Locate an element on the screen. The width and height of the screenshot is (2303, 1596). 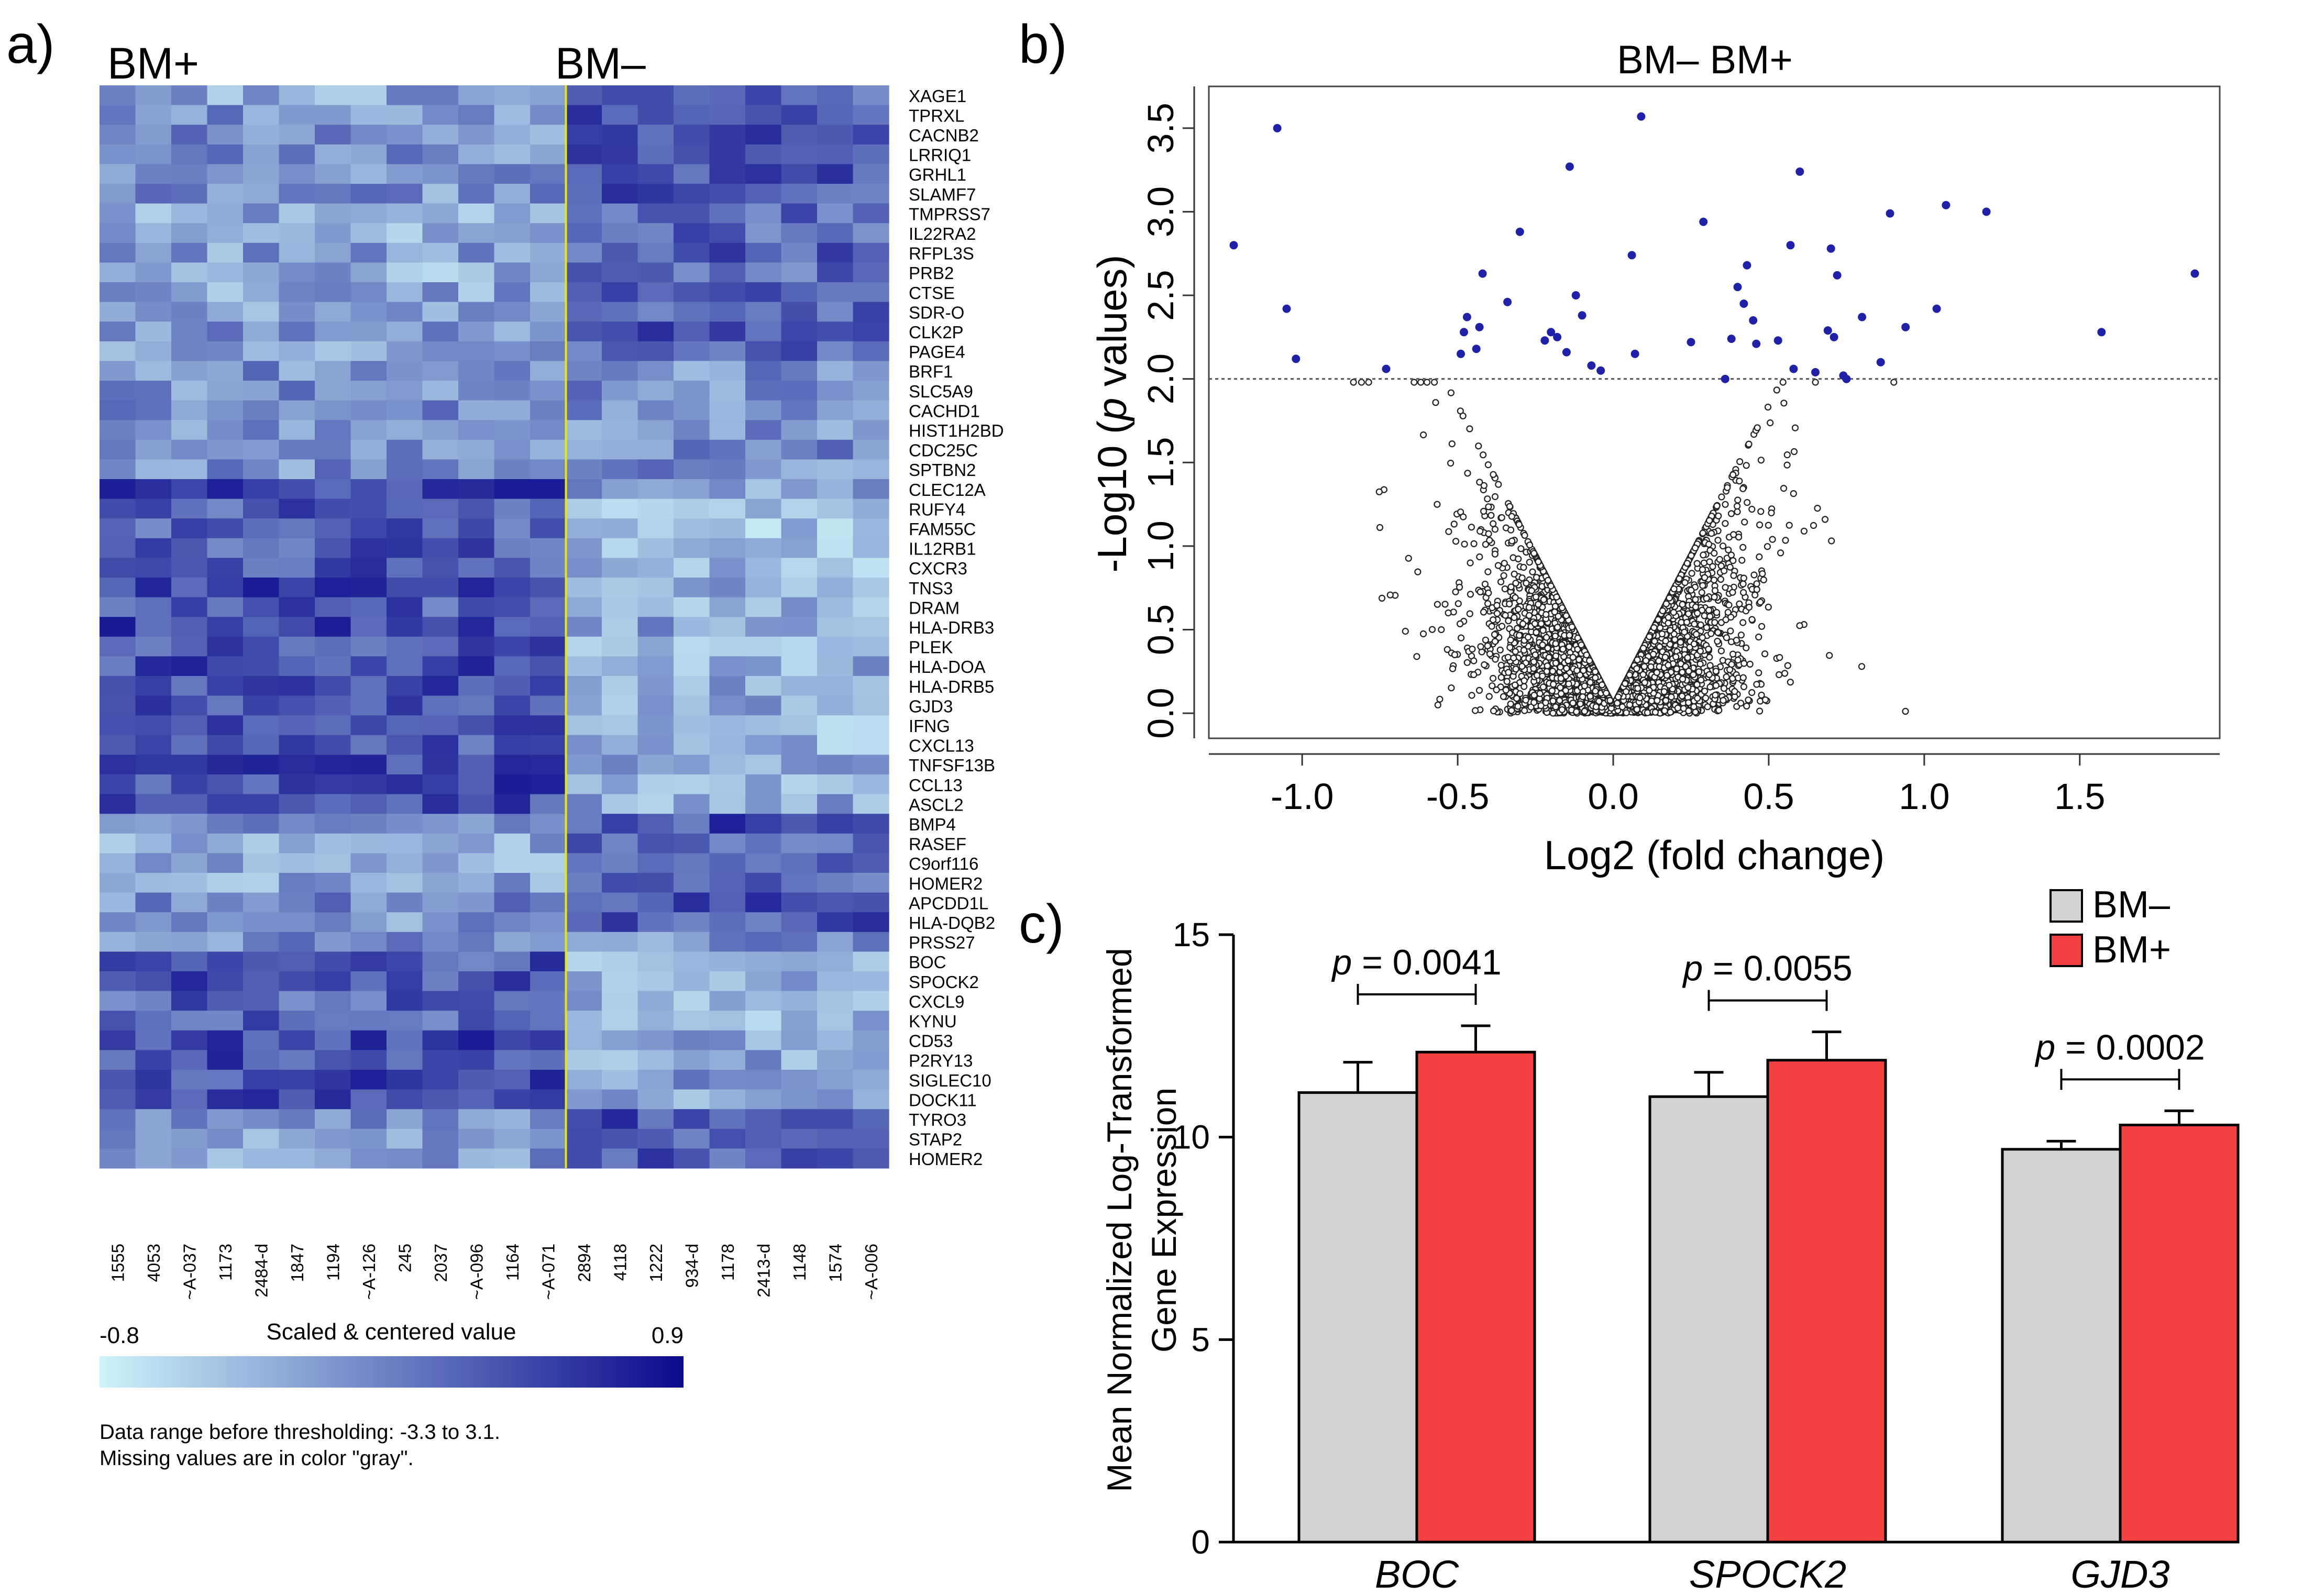
gene-label: RASEF is located at coordinates (938, 844).